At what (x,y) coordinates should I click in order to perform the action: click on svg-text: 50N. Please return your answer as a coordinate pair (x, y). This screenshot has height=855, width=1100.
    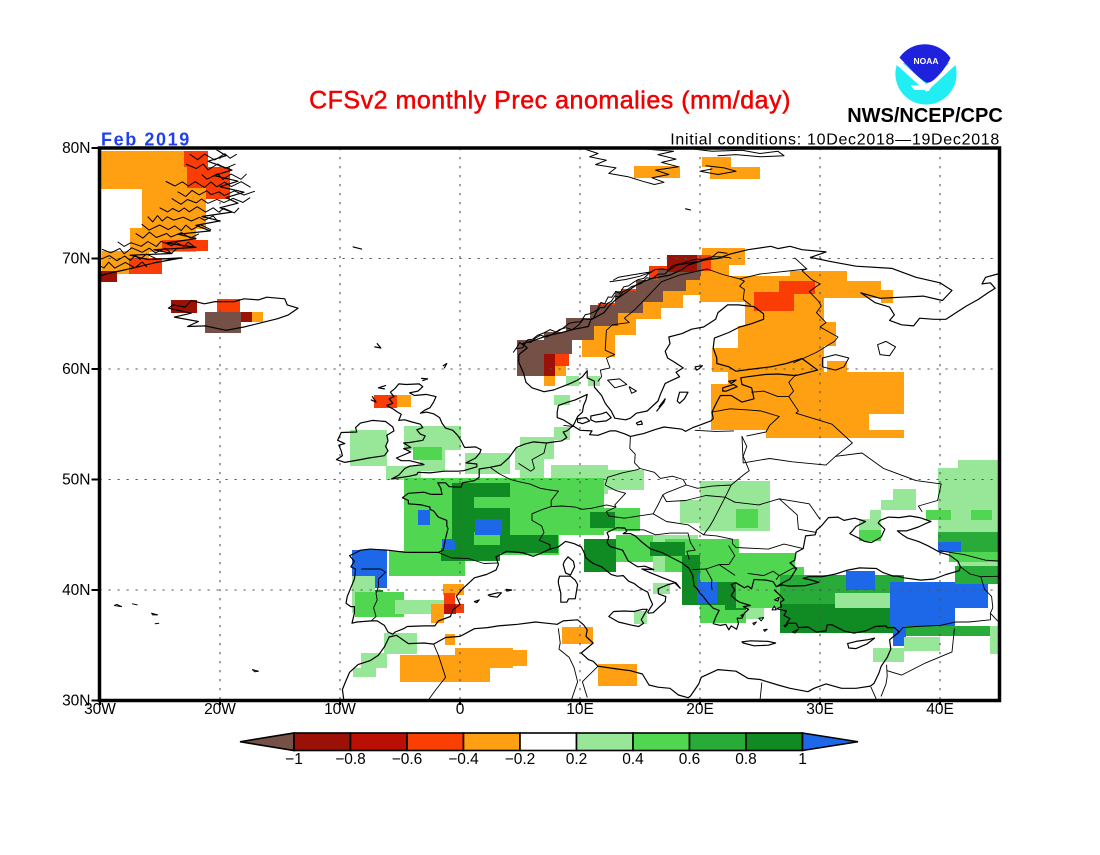
    Looking at the image, I should click on (76, 480).